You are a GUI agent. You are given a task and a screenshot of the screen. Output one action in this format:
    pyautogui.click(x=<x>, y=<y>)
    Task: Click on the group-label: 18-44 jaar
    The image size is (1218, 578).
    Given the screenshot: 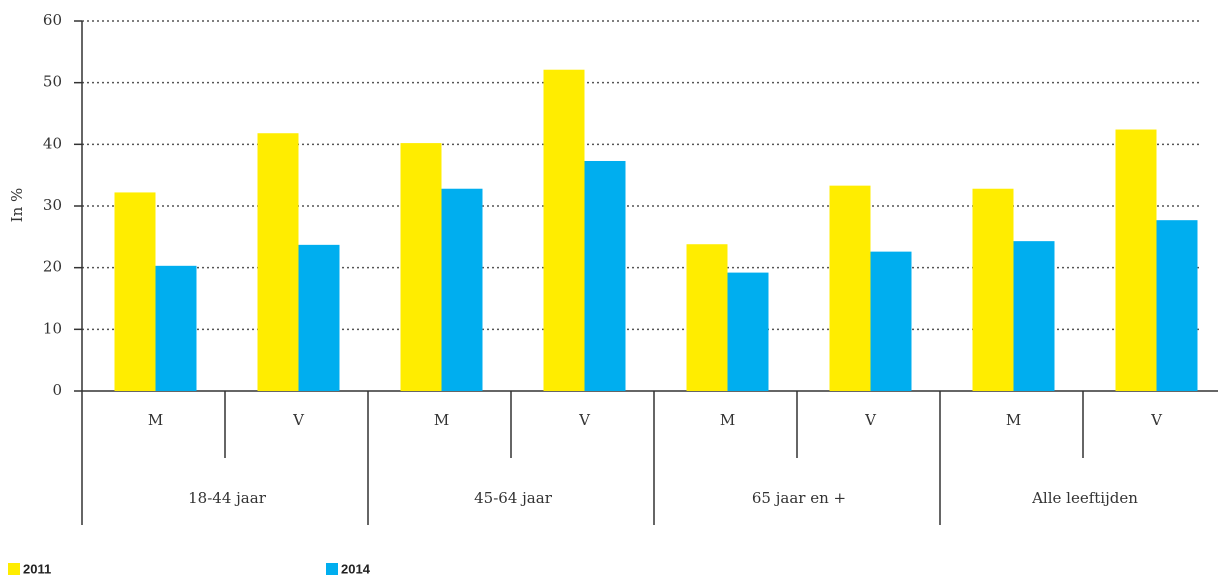 What is the action you would take?
    pyautogui.click(x=227, y=498)
    